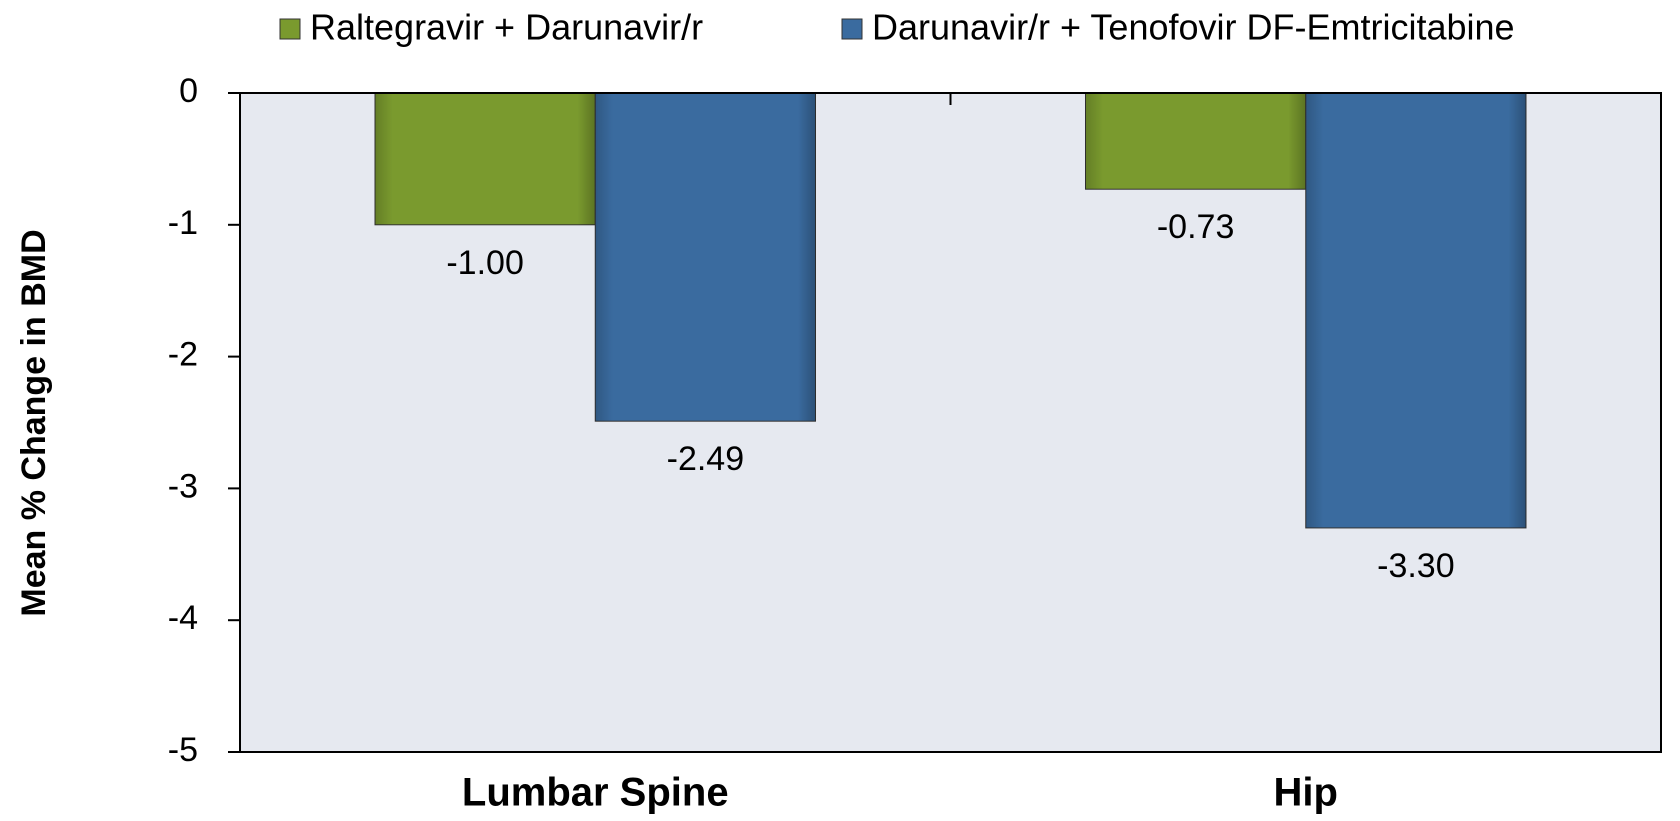 The image size is (1680, 821). I want to click on value-label: -3.30, so click(1416, 566).